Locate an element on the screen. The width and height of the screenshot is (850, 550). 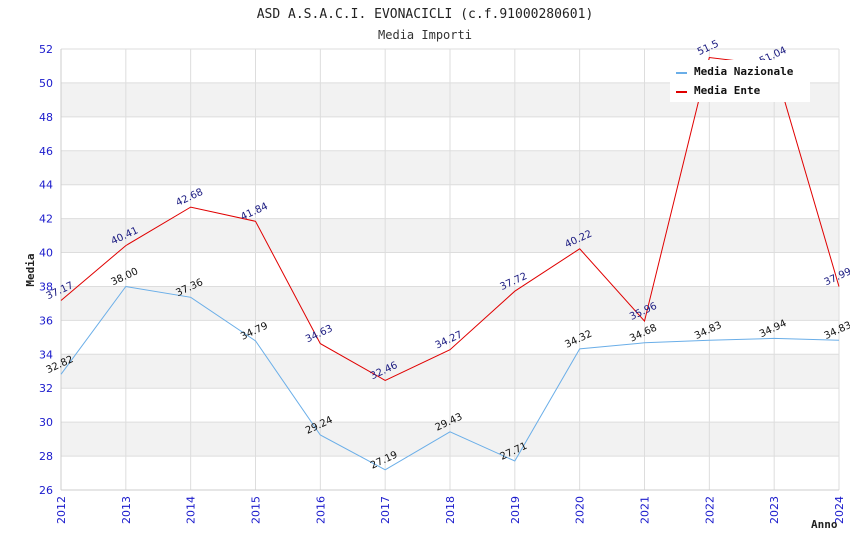
x-tick-label: 2015 is located at coordinates (256, 510).